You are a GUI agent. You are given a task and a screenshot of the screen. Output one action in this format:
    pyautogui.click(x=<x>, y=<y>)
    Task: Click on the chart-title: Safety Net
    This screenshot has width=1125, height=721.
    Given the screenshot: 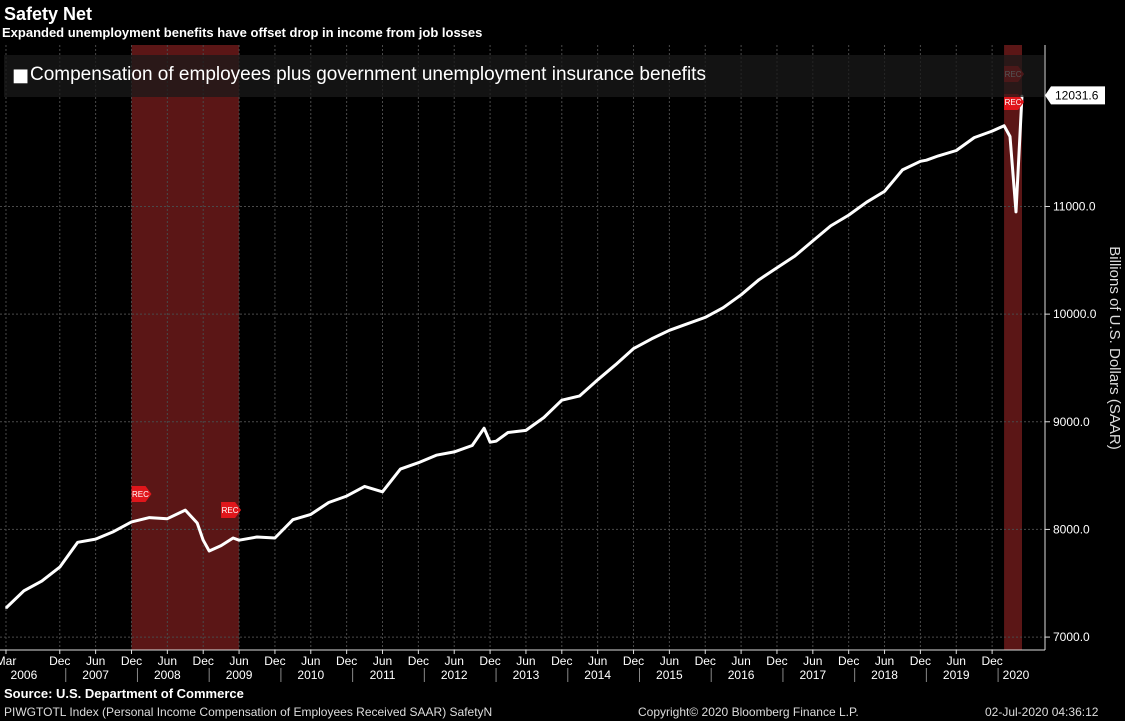 What is the action you would take?
    pyautogui.click(x=48, y=14)
    